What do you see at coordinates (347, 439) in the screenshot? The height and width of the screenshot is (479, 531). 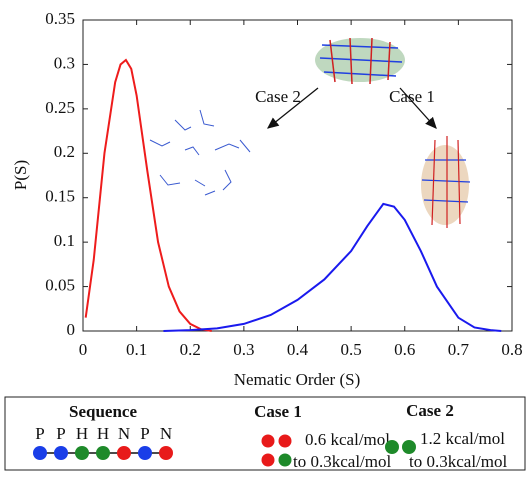 I see `legend-text: 0.6 kcal/mol` at bounding box center [347, 439].